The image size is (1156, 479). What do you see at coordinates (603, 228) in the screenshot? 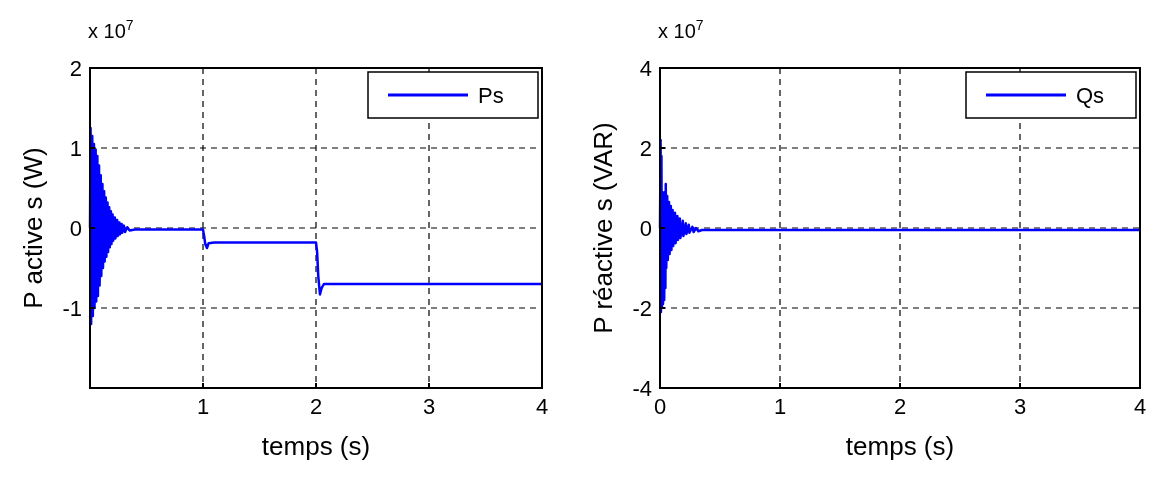
I see `y-axis-title: P réactive s (VAR)` at bounding box center [603, 228].